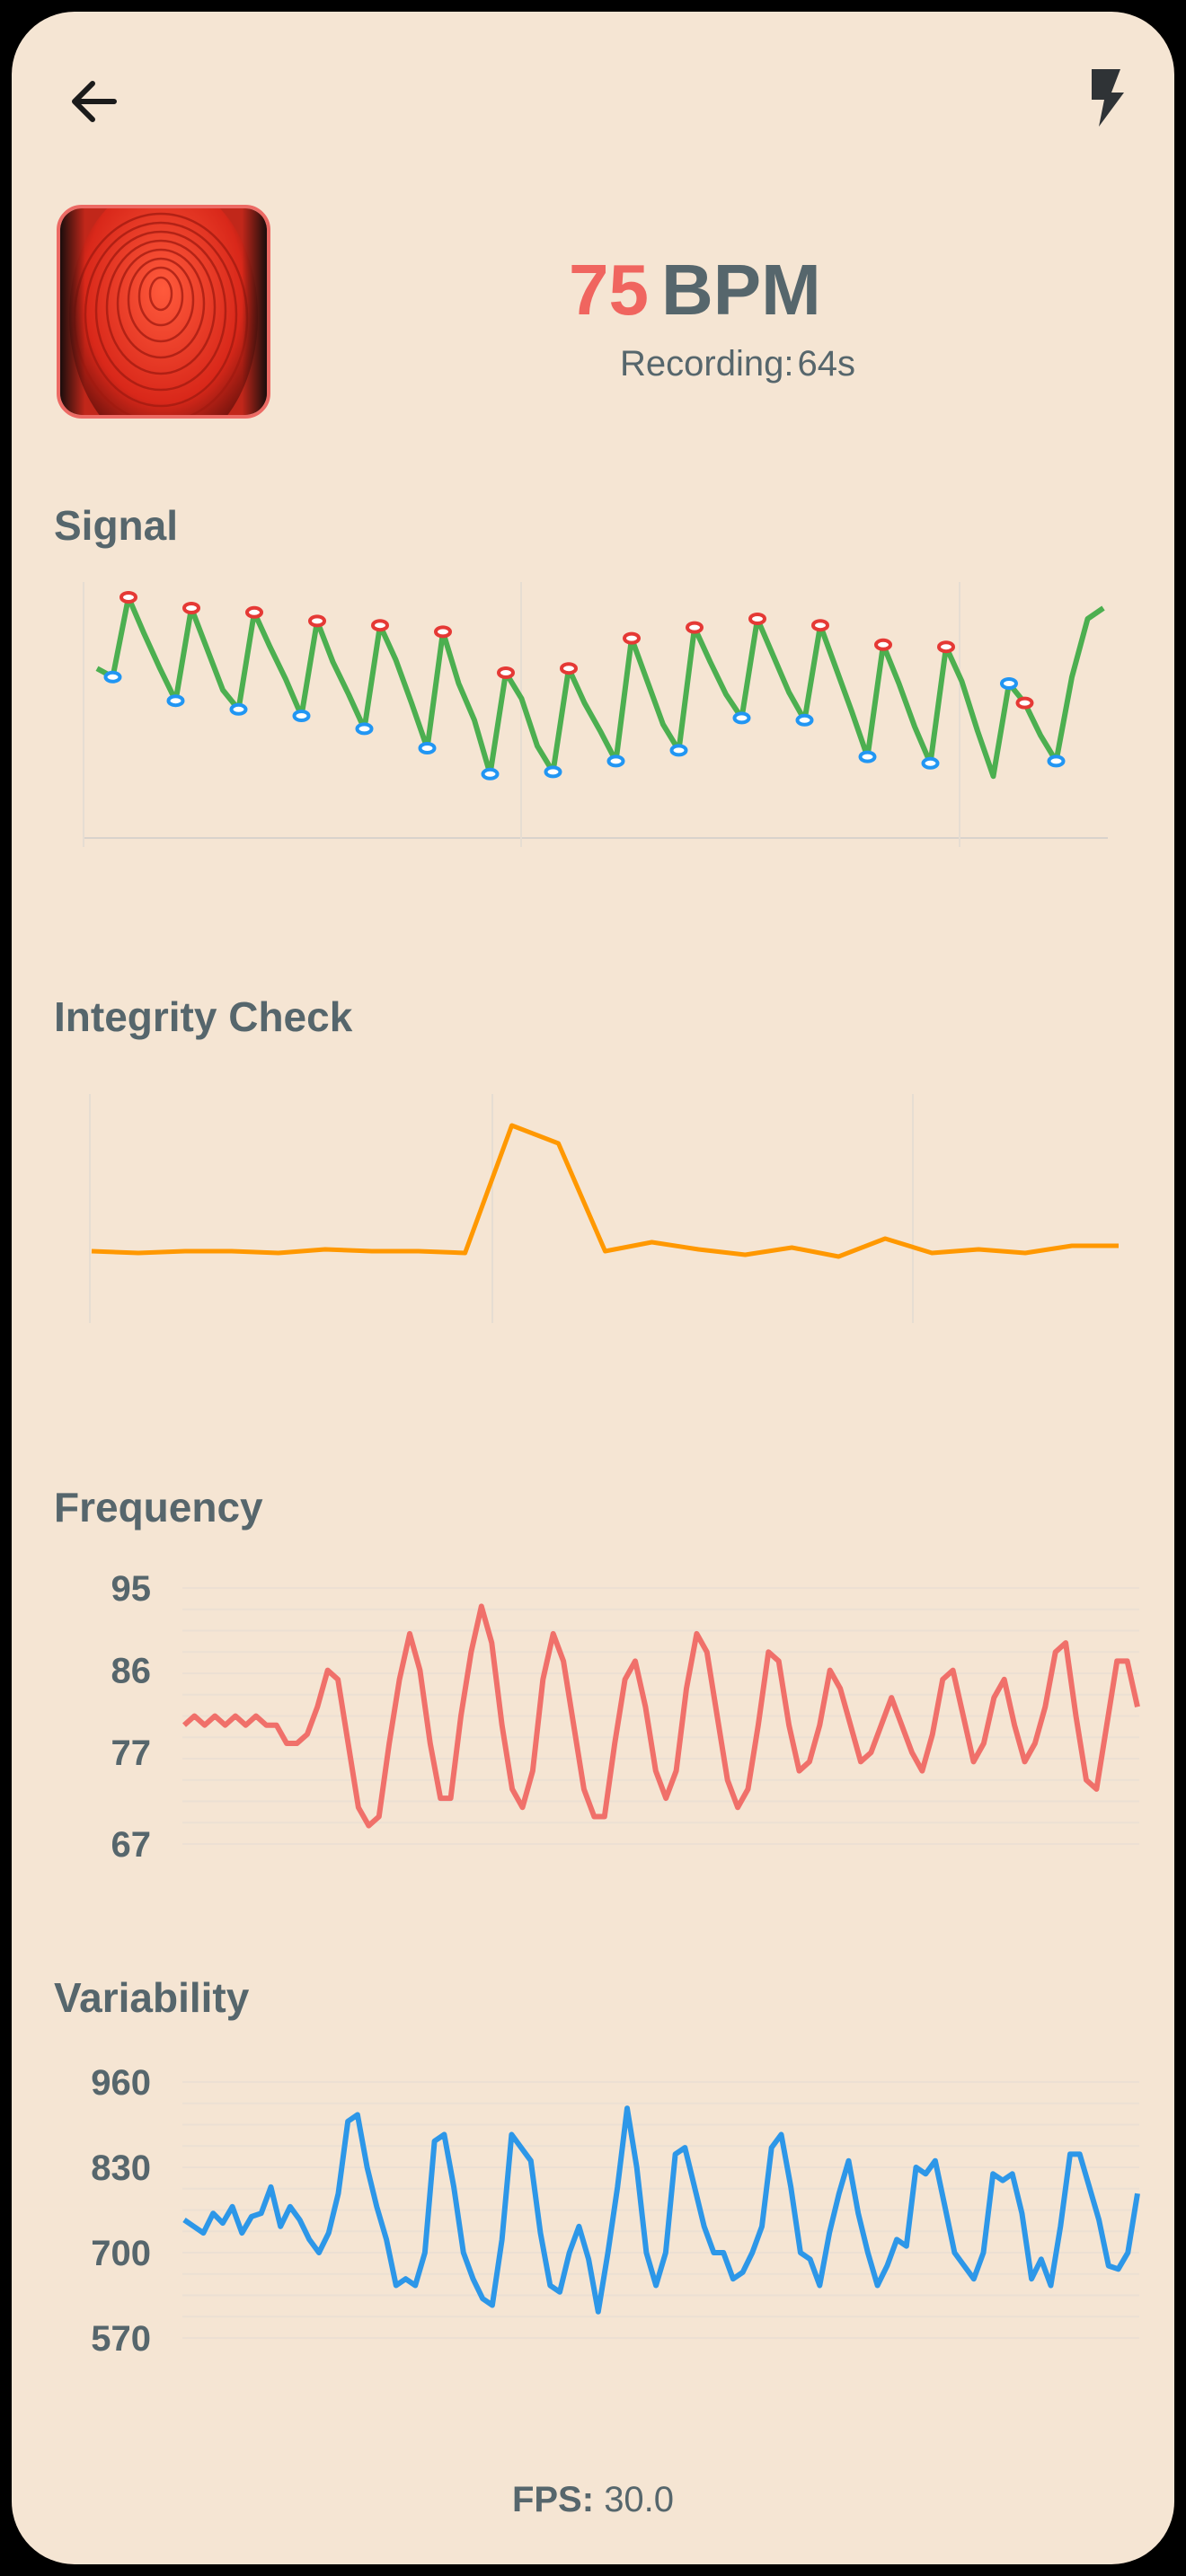 The image size is (1186, 2576). I want to click on frequency-title: Frequency, so click(158, 1507).